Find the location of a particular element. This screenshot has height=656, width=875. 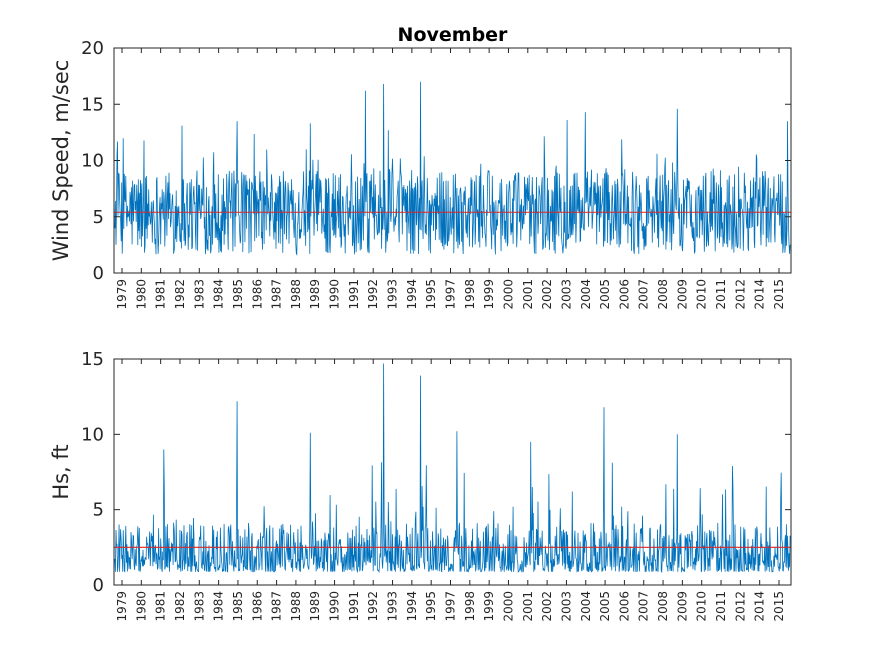

chart-title: November is located at coordinates (453, 35).